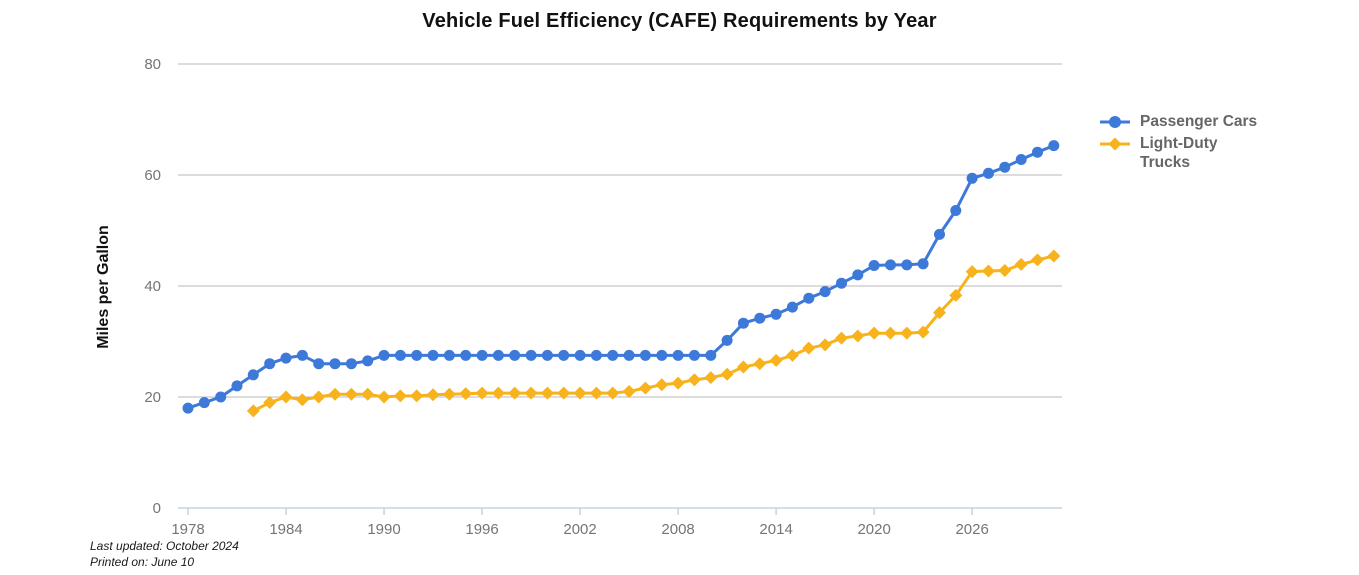  Describe the element at coordinates (383, 529) in the screenshot. I see `x-tick-label: 1990` at that location.